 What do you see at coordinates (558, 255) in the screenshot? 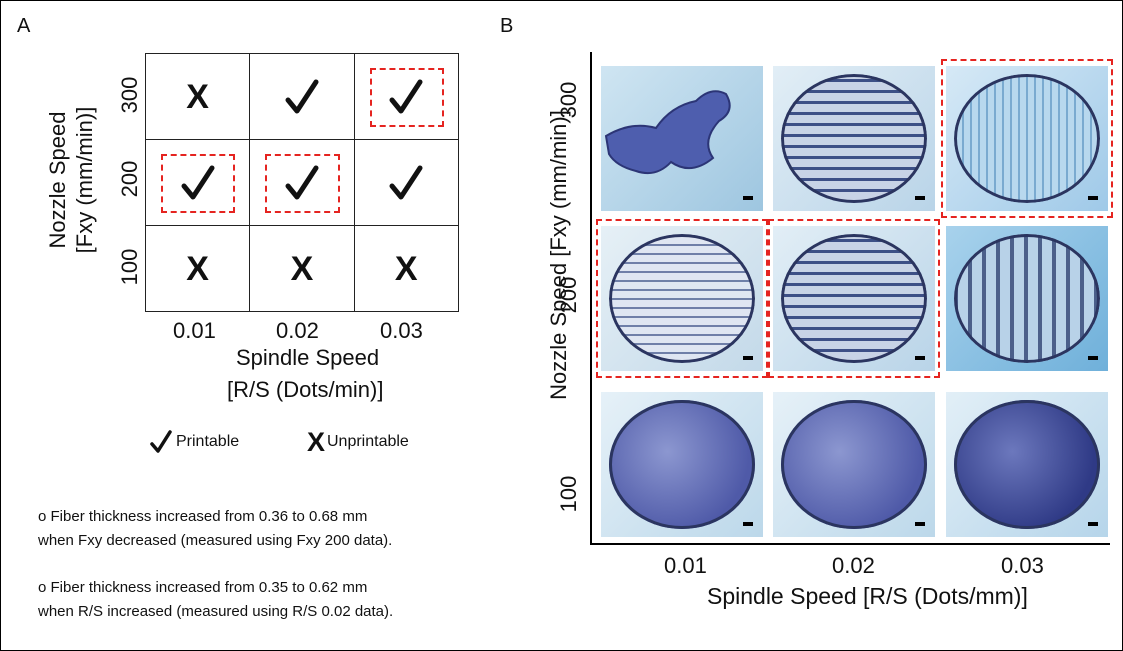
I see `panel-b-y-axis-title: Nozzle Speed [Fxy (mm/min)]` at bounding box center [558, 255].